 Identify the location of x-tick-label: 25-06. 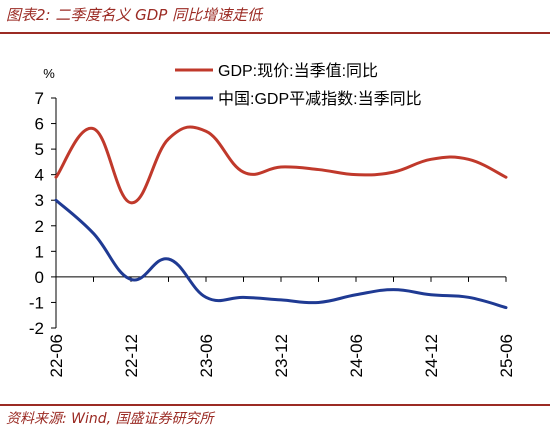
(506, 355).